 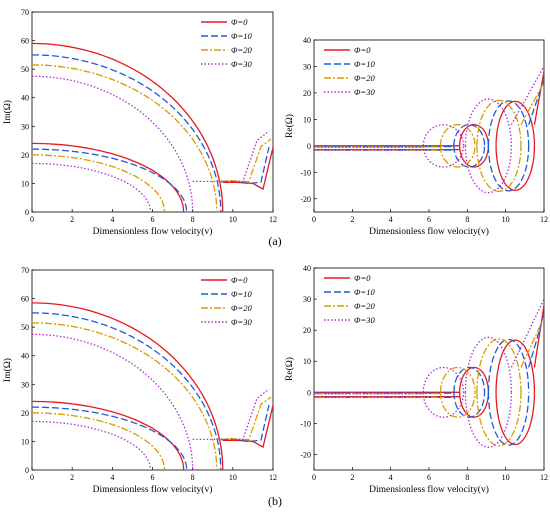 I want to click on y-tick-label: -20, so click(x=305, y=454).